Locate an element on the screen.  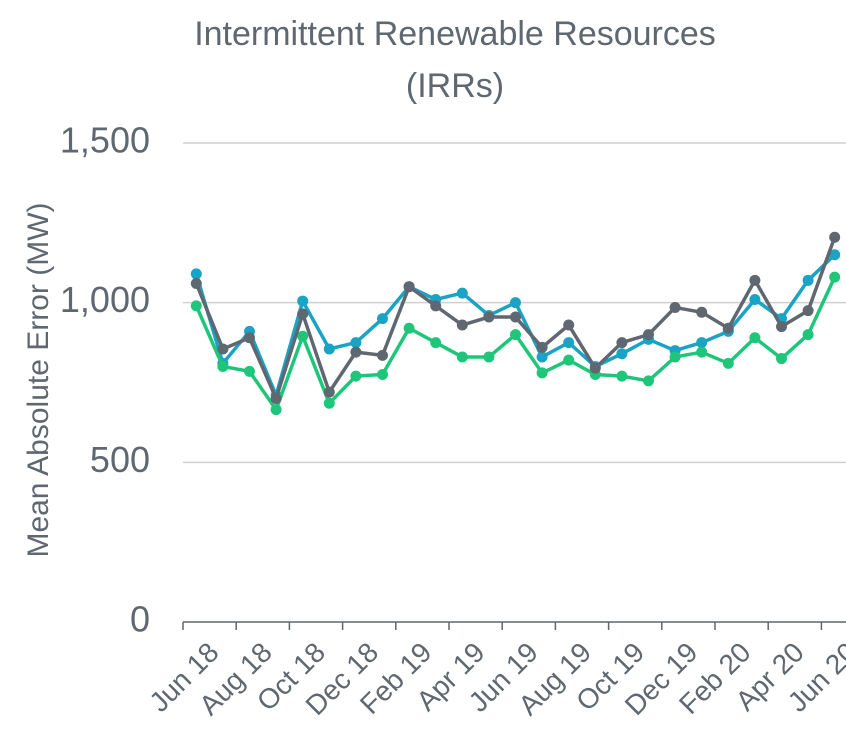
y-tick-label: 1,500 is located at coordinates (105, 140).